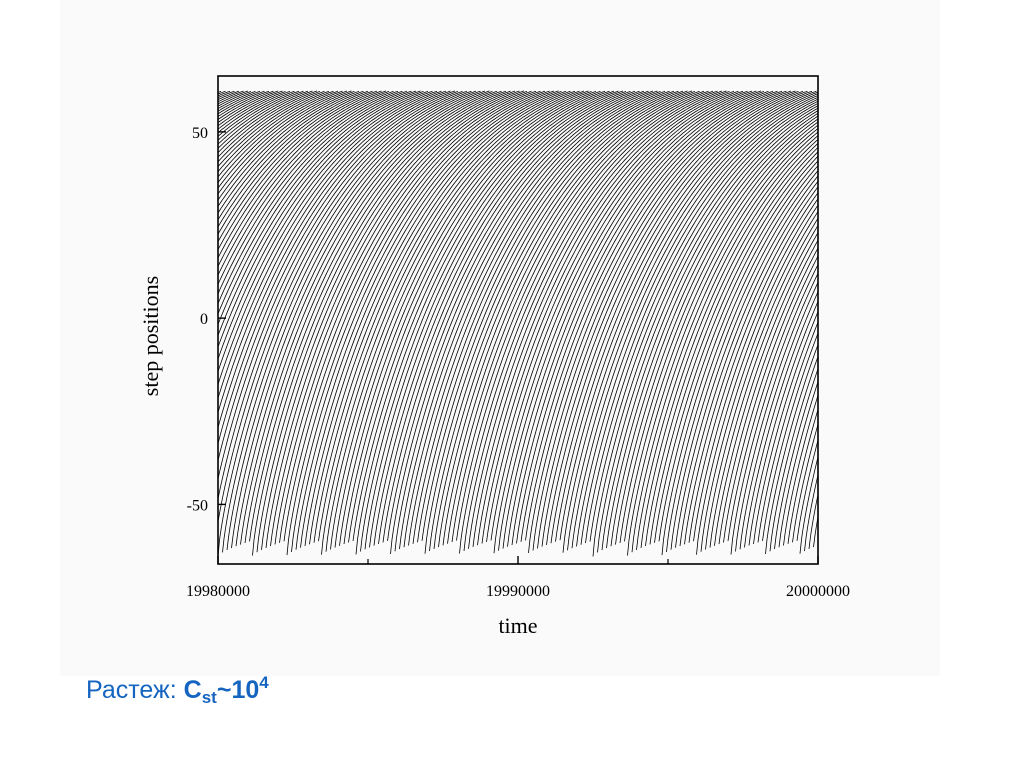 Image resolution: width=1024 pixels, height=768 pixels. I want to click on caption-c: C, so click(192, 690).